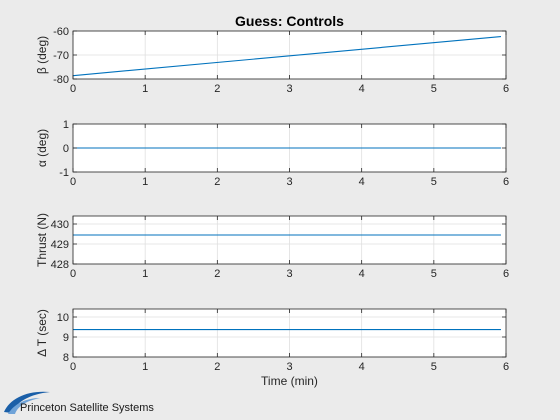  What do you see at coordinates (87, 408) in the screenshot?
I see `logo-text: Princeton Satellite Systems` at bounding box center [87, 408].